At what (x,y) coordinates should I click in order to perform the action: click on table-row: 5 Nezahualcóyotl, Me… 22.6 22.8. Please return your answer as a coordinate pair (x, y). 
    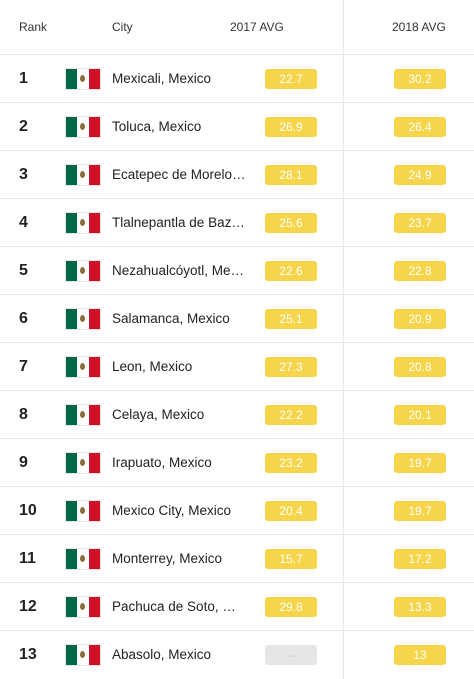
    Looking at the image, I should click on (237, 271).